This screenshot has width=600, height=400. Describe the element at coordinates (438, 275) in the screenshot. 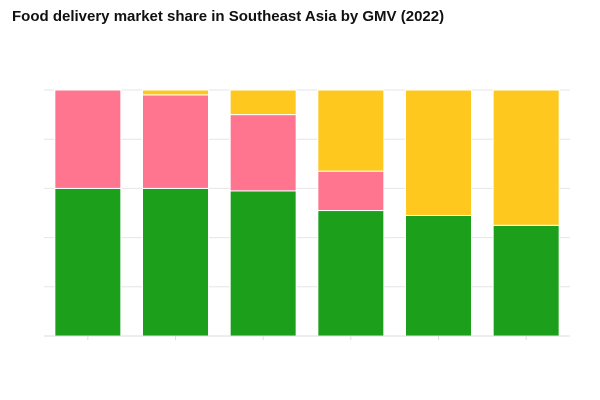

I see `bar-segment-series1-cat5` at that location.